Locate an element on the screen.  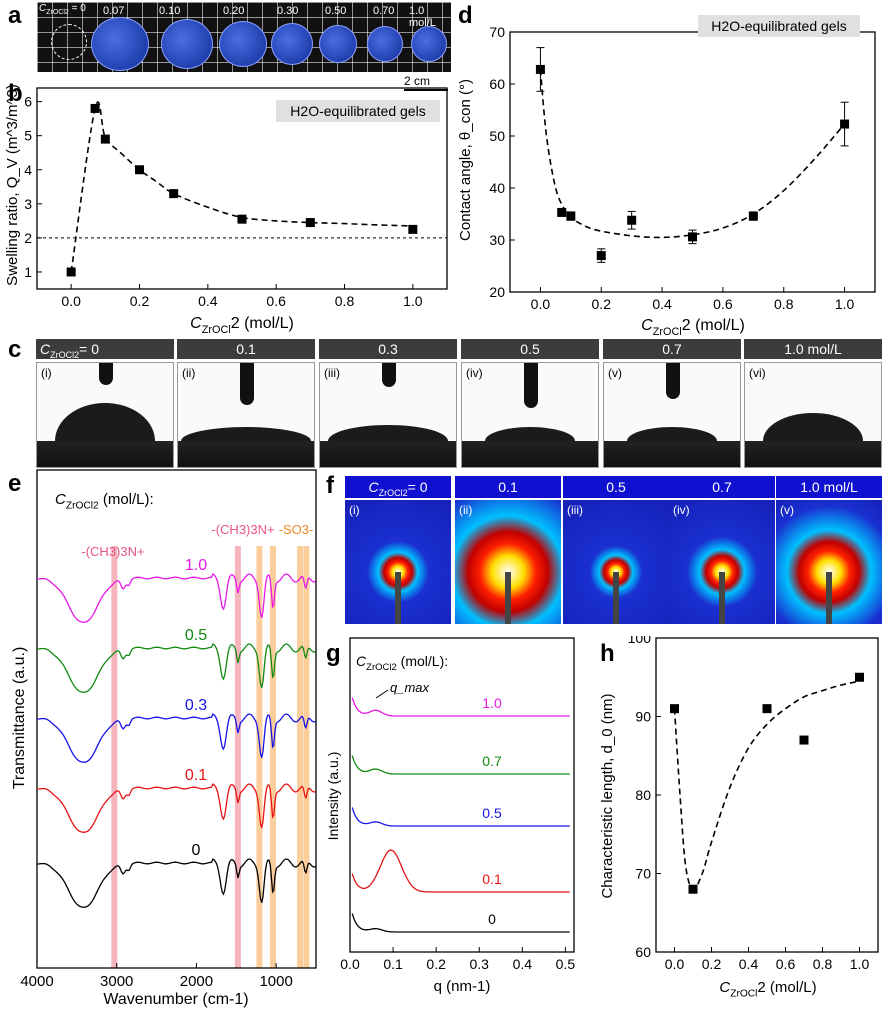
panel-label-d: d is located at coordinates (465, 15).